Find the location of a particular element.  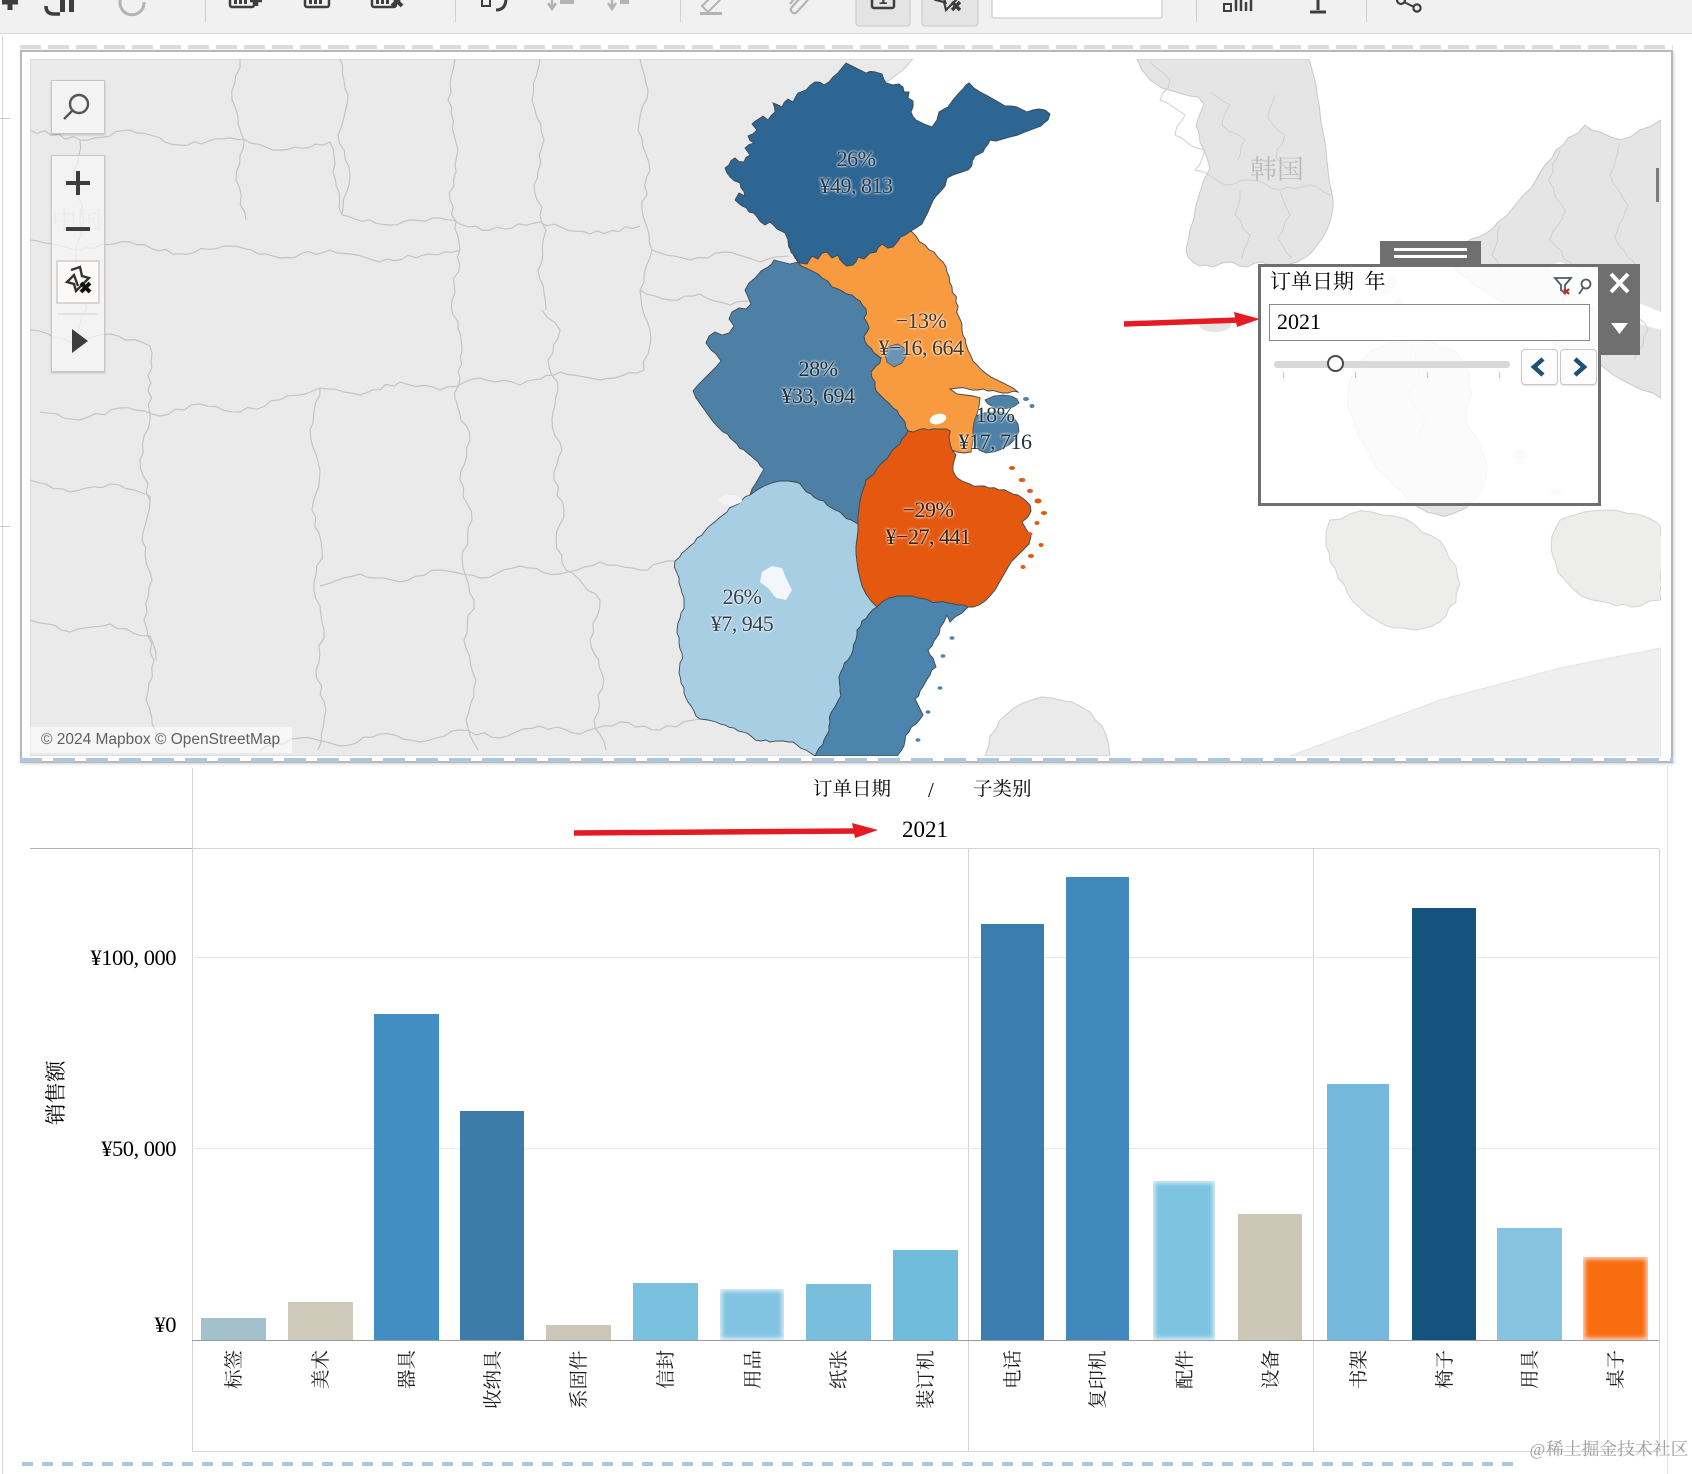

svg-text: 1 is located at coordinates (883, 4).